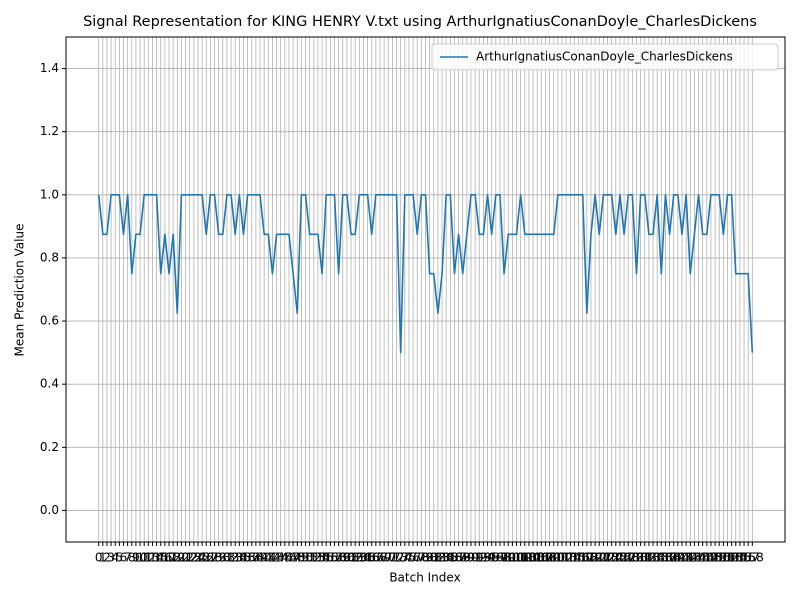 This screenshot has height=600, width=800. Describe the element at coordinates (677, 558) in the screenshot. I see `x-tick-label: 140` at that location.